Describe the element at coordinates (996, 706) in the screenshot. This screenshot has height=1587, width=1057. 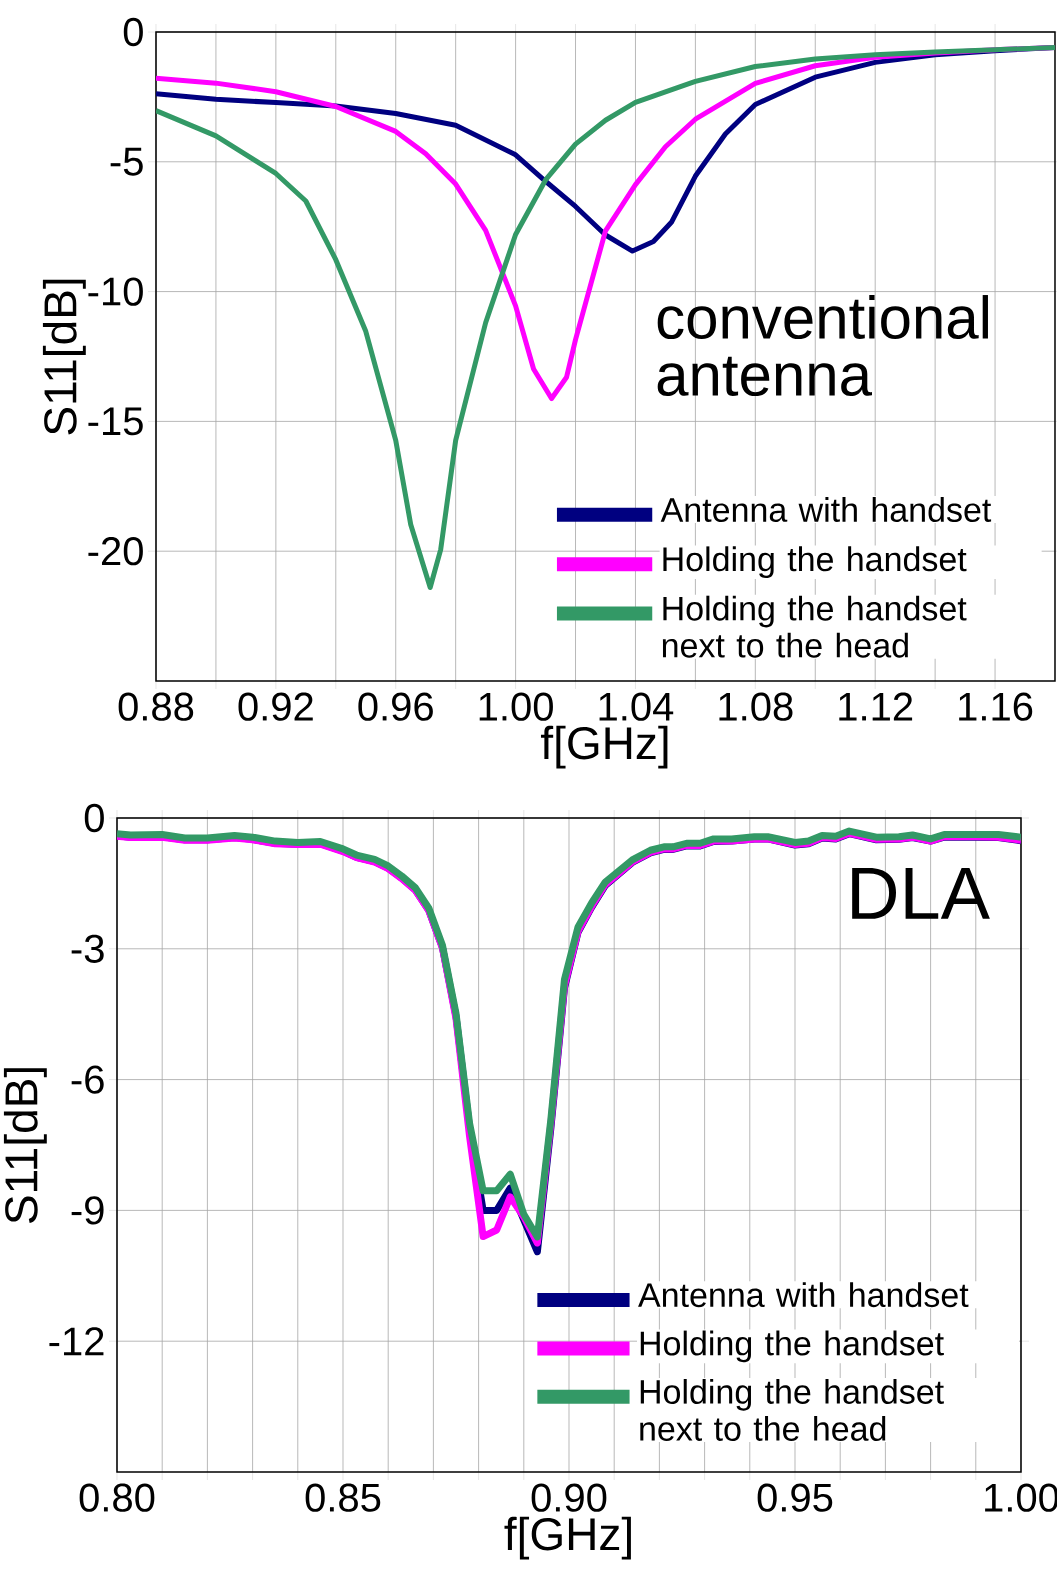
I see `x-tick-label: 1.16` at that location.